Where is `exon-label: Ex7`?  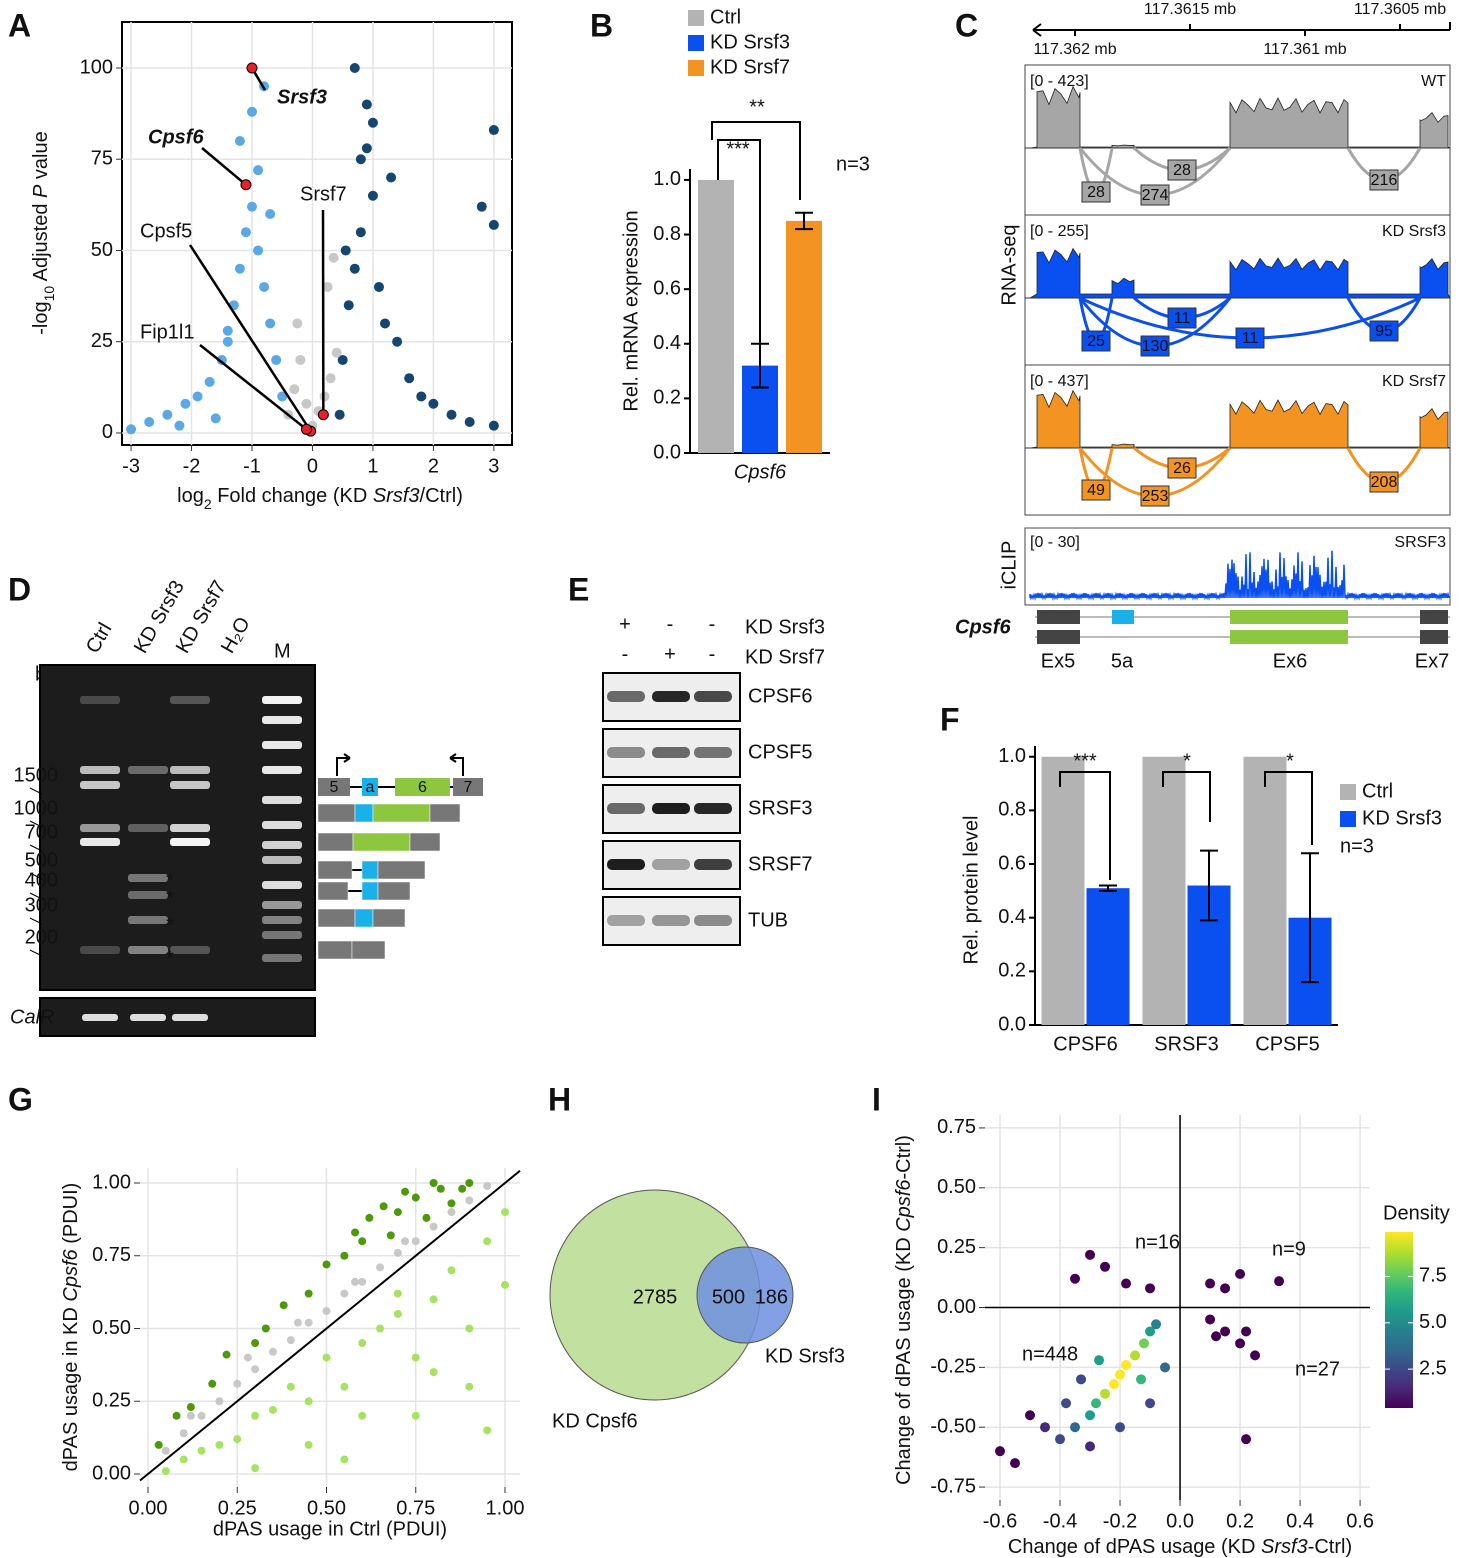 exon-label: Ex7 is located at coordinates (1432, 661).